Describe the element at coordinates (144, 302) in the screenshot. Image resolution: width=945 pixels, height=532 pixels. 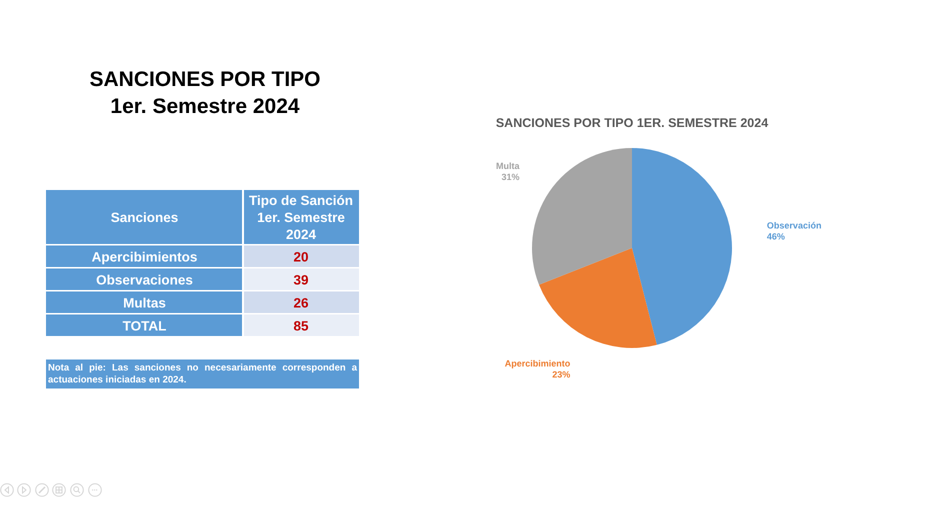
I see `category-label: Multas` at that location.